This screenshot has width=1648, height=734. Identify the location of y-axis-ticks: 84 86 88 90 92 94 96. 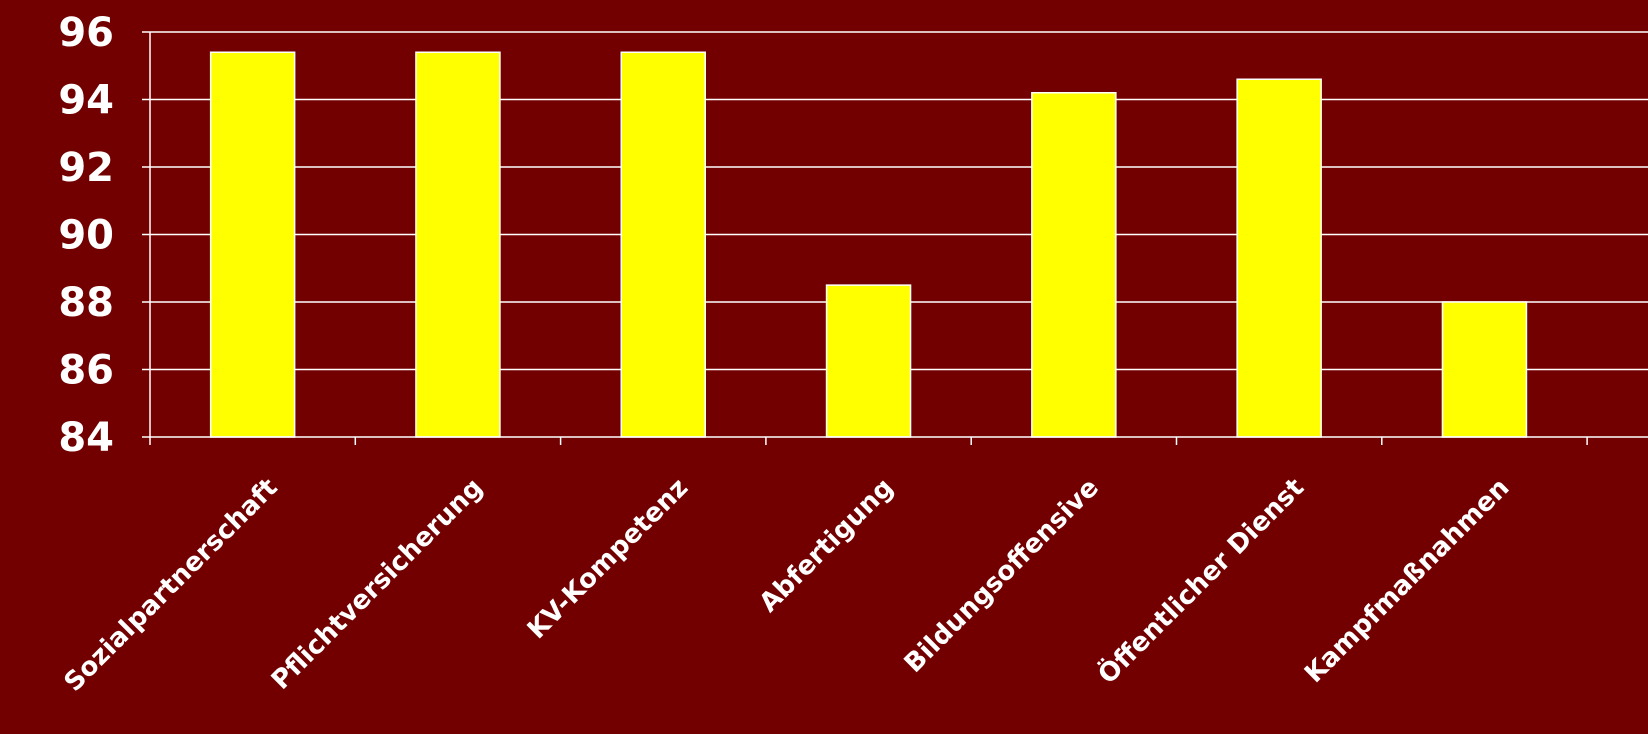
(104, 235).